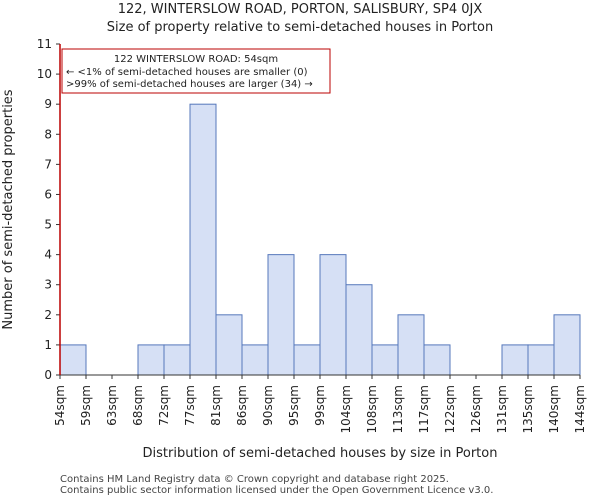 The height and width of the screenshot is (500, 600). Describe the element at coordinates (528, 409) in the screenshot. I see `x-tick-label: 135sqm` at that location.